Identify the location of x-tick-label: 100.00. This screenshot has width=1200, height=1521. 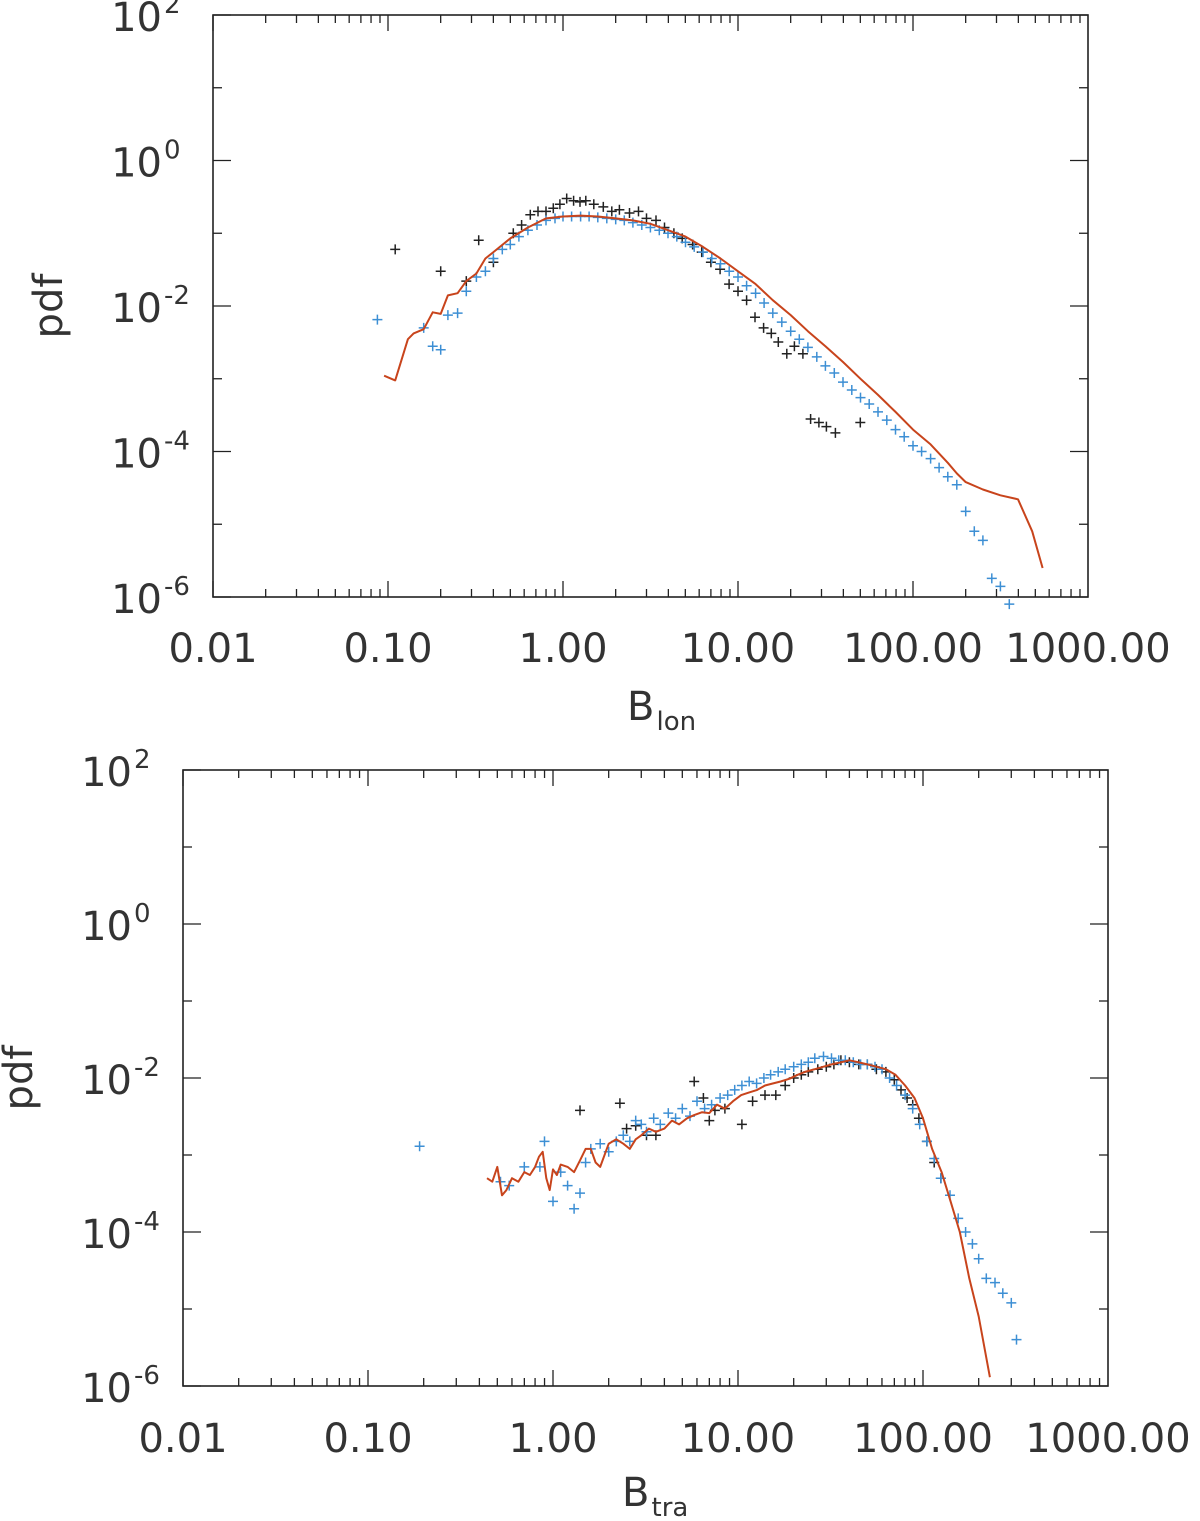
(923, 1439).